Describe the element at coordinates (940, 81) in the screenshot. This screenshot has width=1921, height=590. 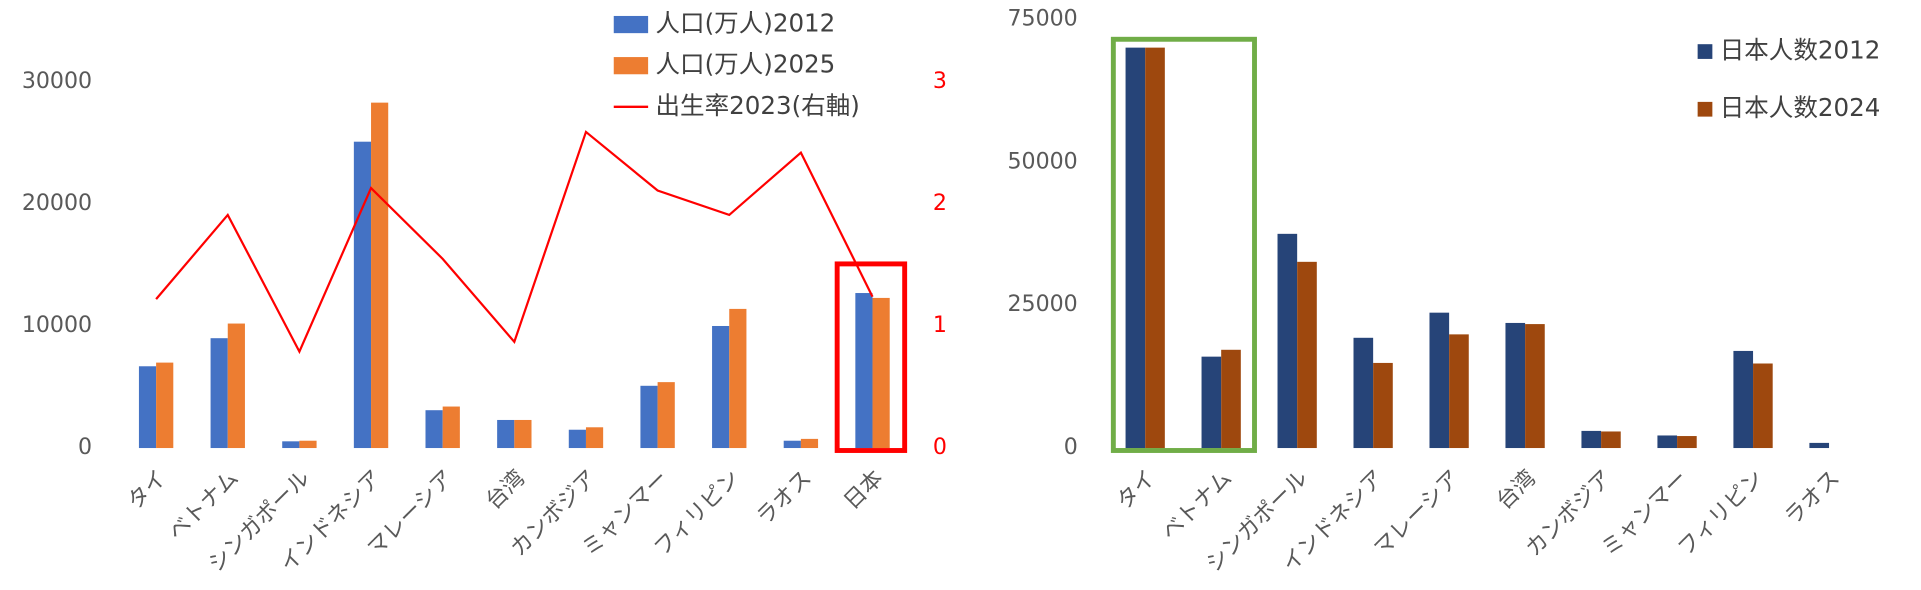
I see `y2-tick-label: 3` at that location.